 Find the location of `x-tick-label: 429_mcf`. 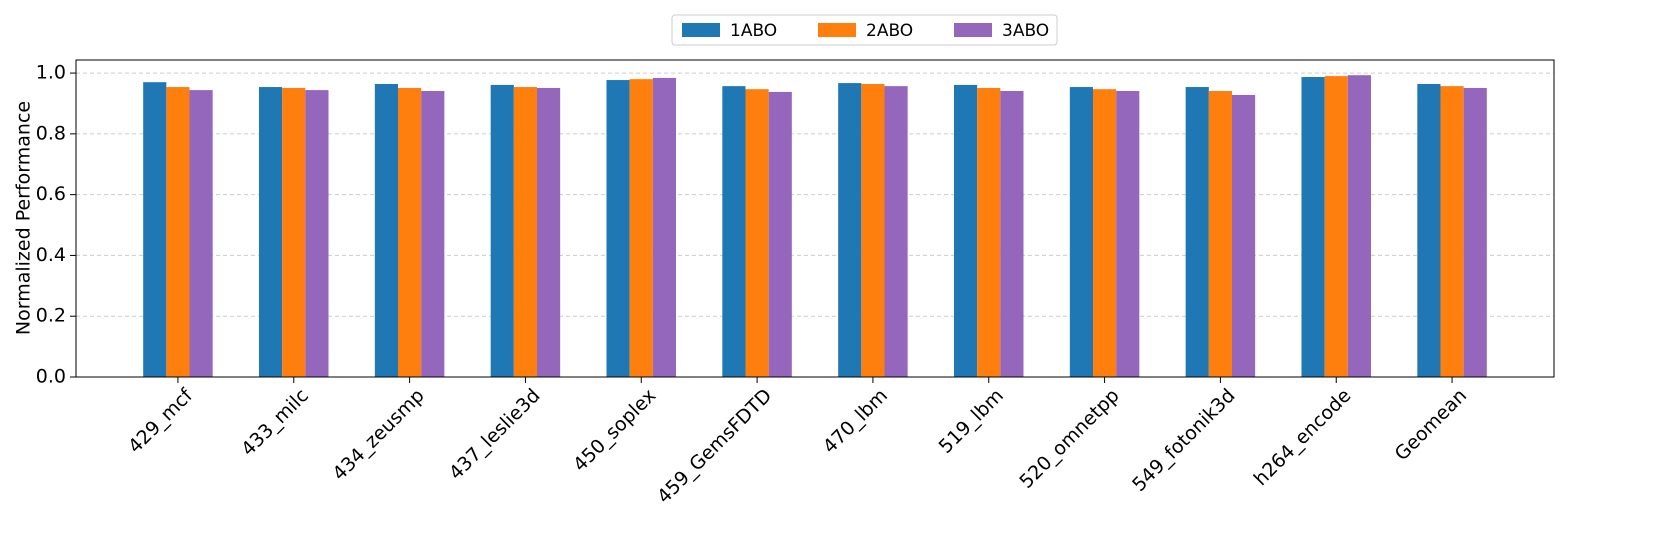

x-tick-label: 429_mcf is located at coordinates (161, 421).